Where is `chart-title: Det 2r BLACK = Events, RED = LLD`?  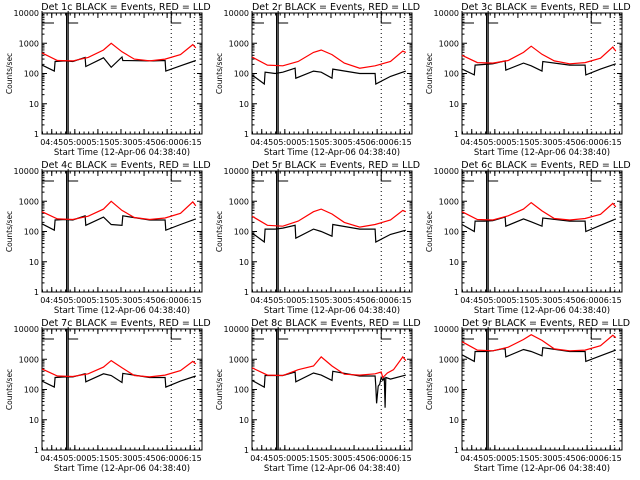 chart-title: Det 2r BLACK = Events, RED = LLD is located at coordinates (336, 7).